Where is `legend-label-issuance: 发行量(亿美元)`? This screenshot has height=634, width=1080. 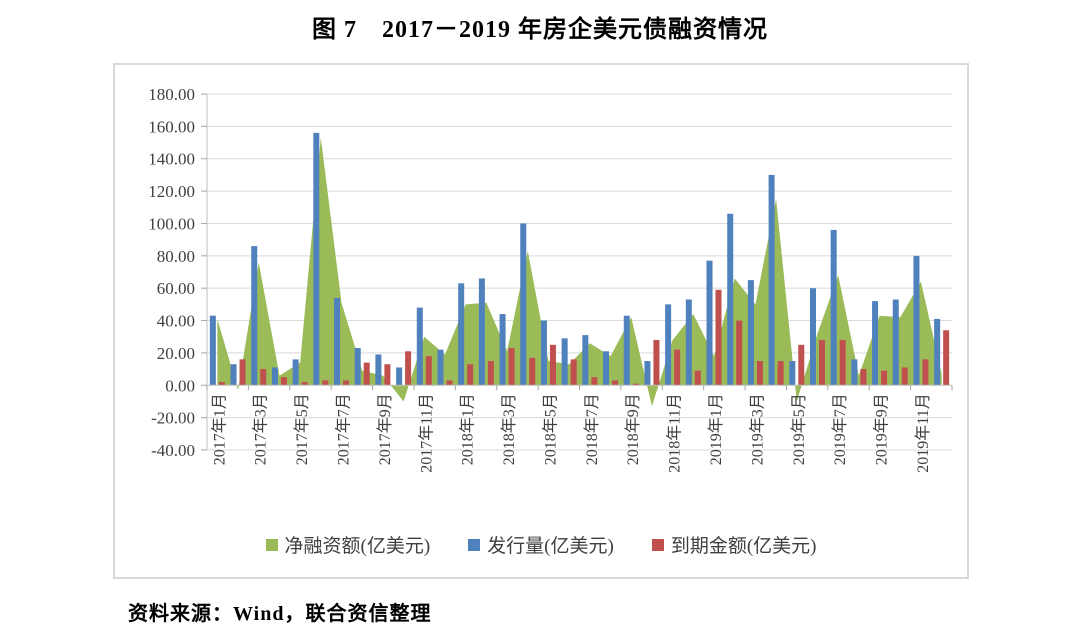 legend-label-issuance: 发行量(亿美元) is located at coordinates (550, 546).